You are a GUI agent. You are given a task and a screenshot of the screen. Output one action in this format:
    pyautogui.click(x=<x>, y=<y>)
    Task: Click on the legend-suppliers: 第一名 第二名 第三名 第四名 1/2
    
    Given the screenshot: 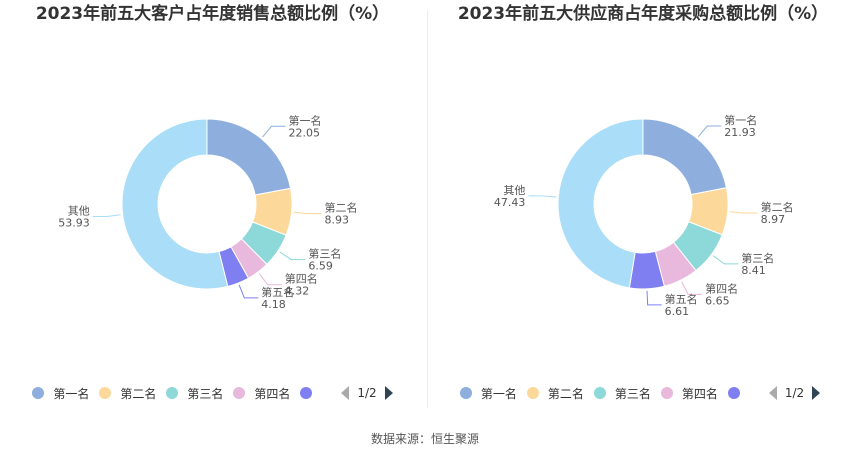 What is the action you would take?
    pyautogui.click(x=640, y=393)
    